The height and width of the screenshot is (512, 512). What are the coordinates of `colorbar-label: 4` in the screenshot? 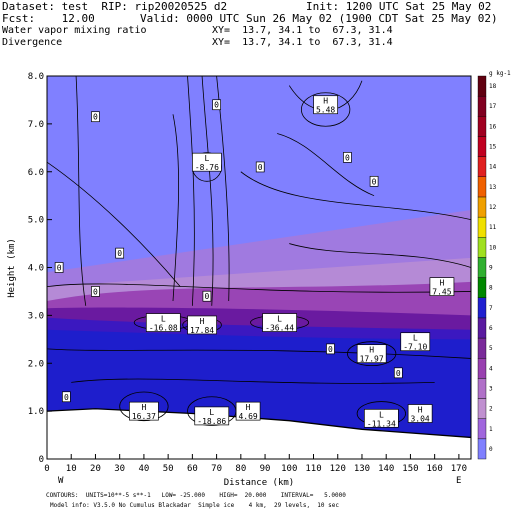 It's located at (491, 368).